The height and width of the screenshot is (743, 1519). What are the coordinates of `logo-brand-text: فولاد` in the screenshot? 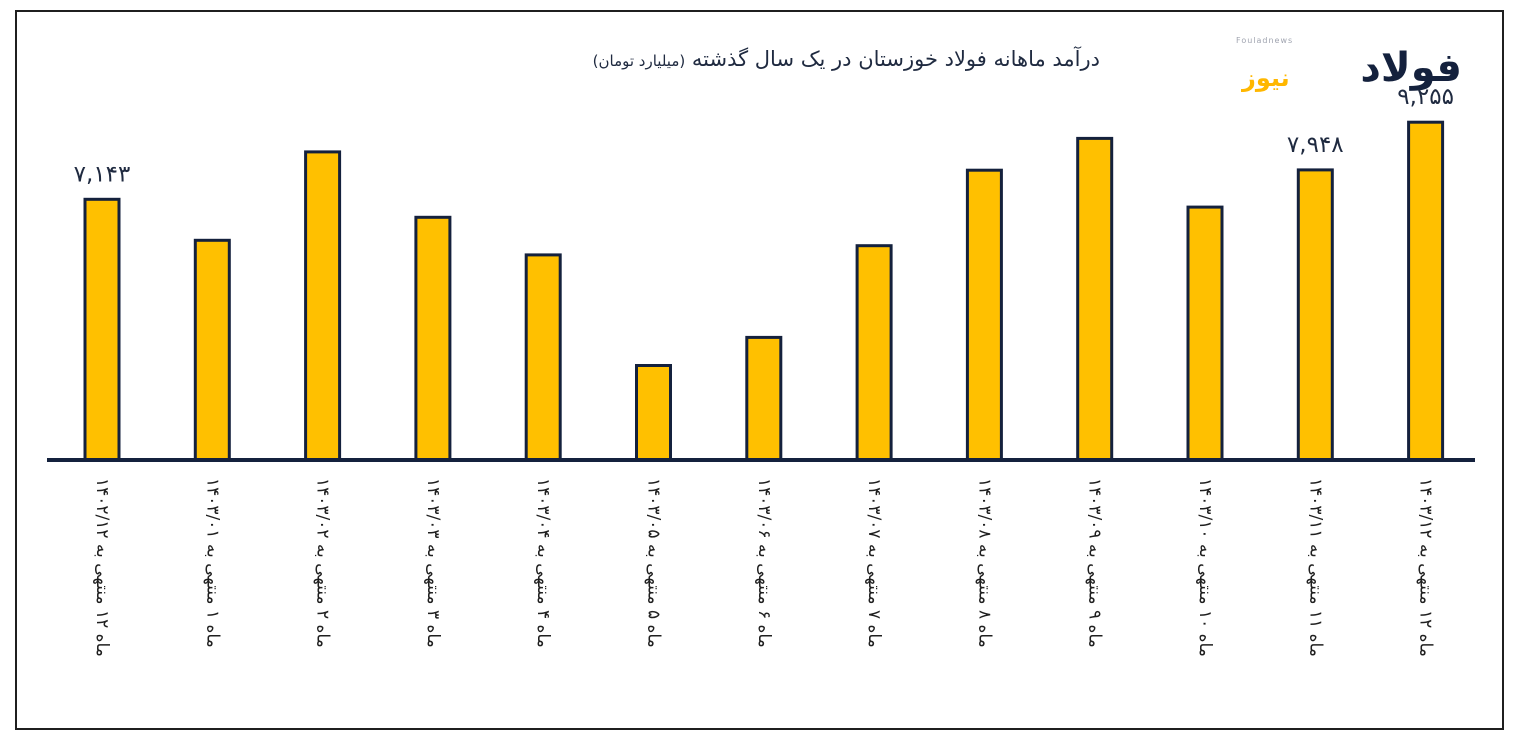 It's located at (1411, 68).